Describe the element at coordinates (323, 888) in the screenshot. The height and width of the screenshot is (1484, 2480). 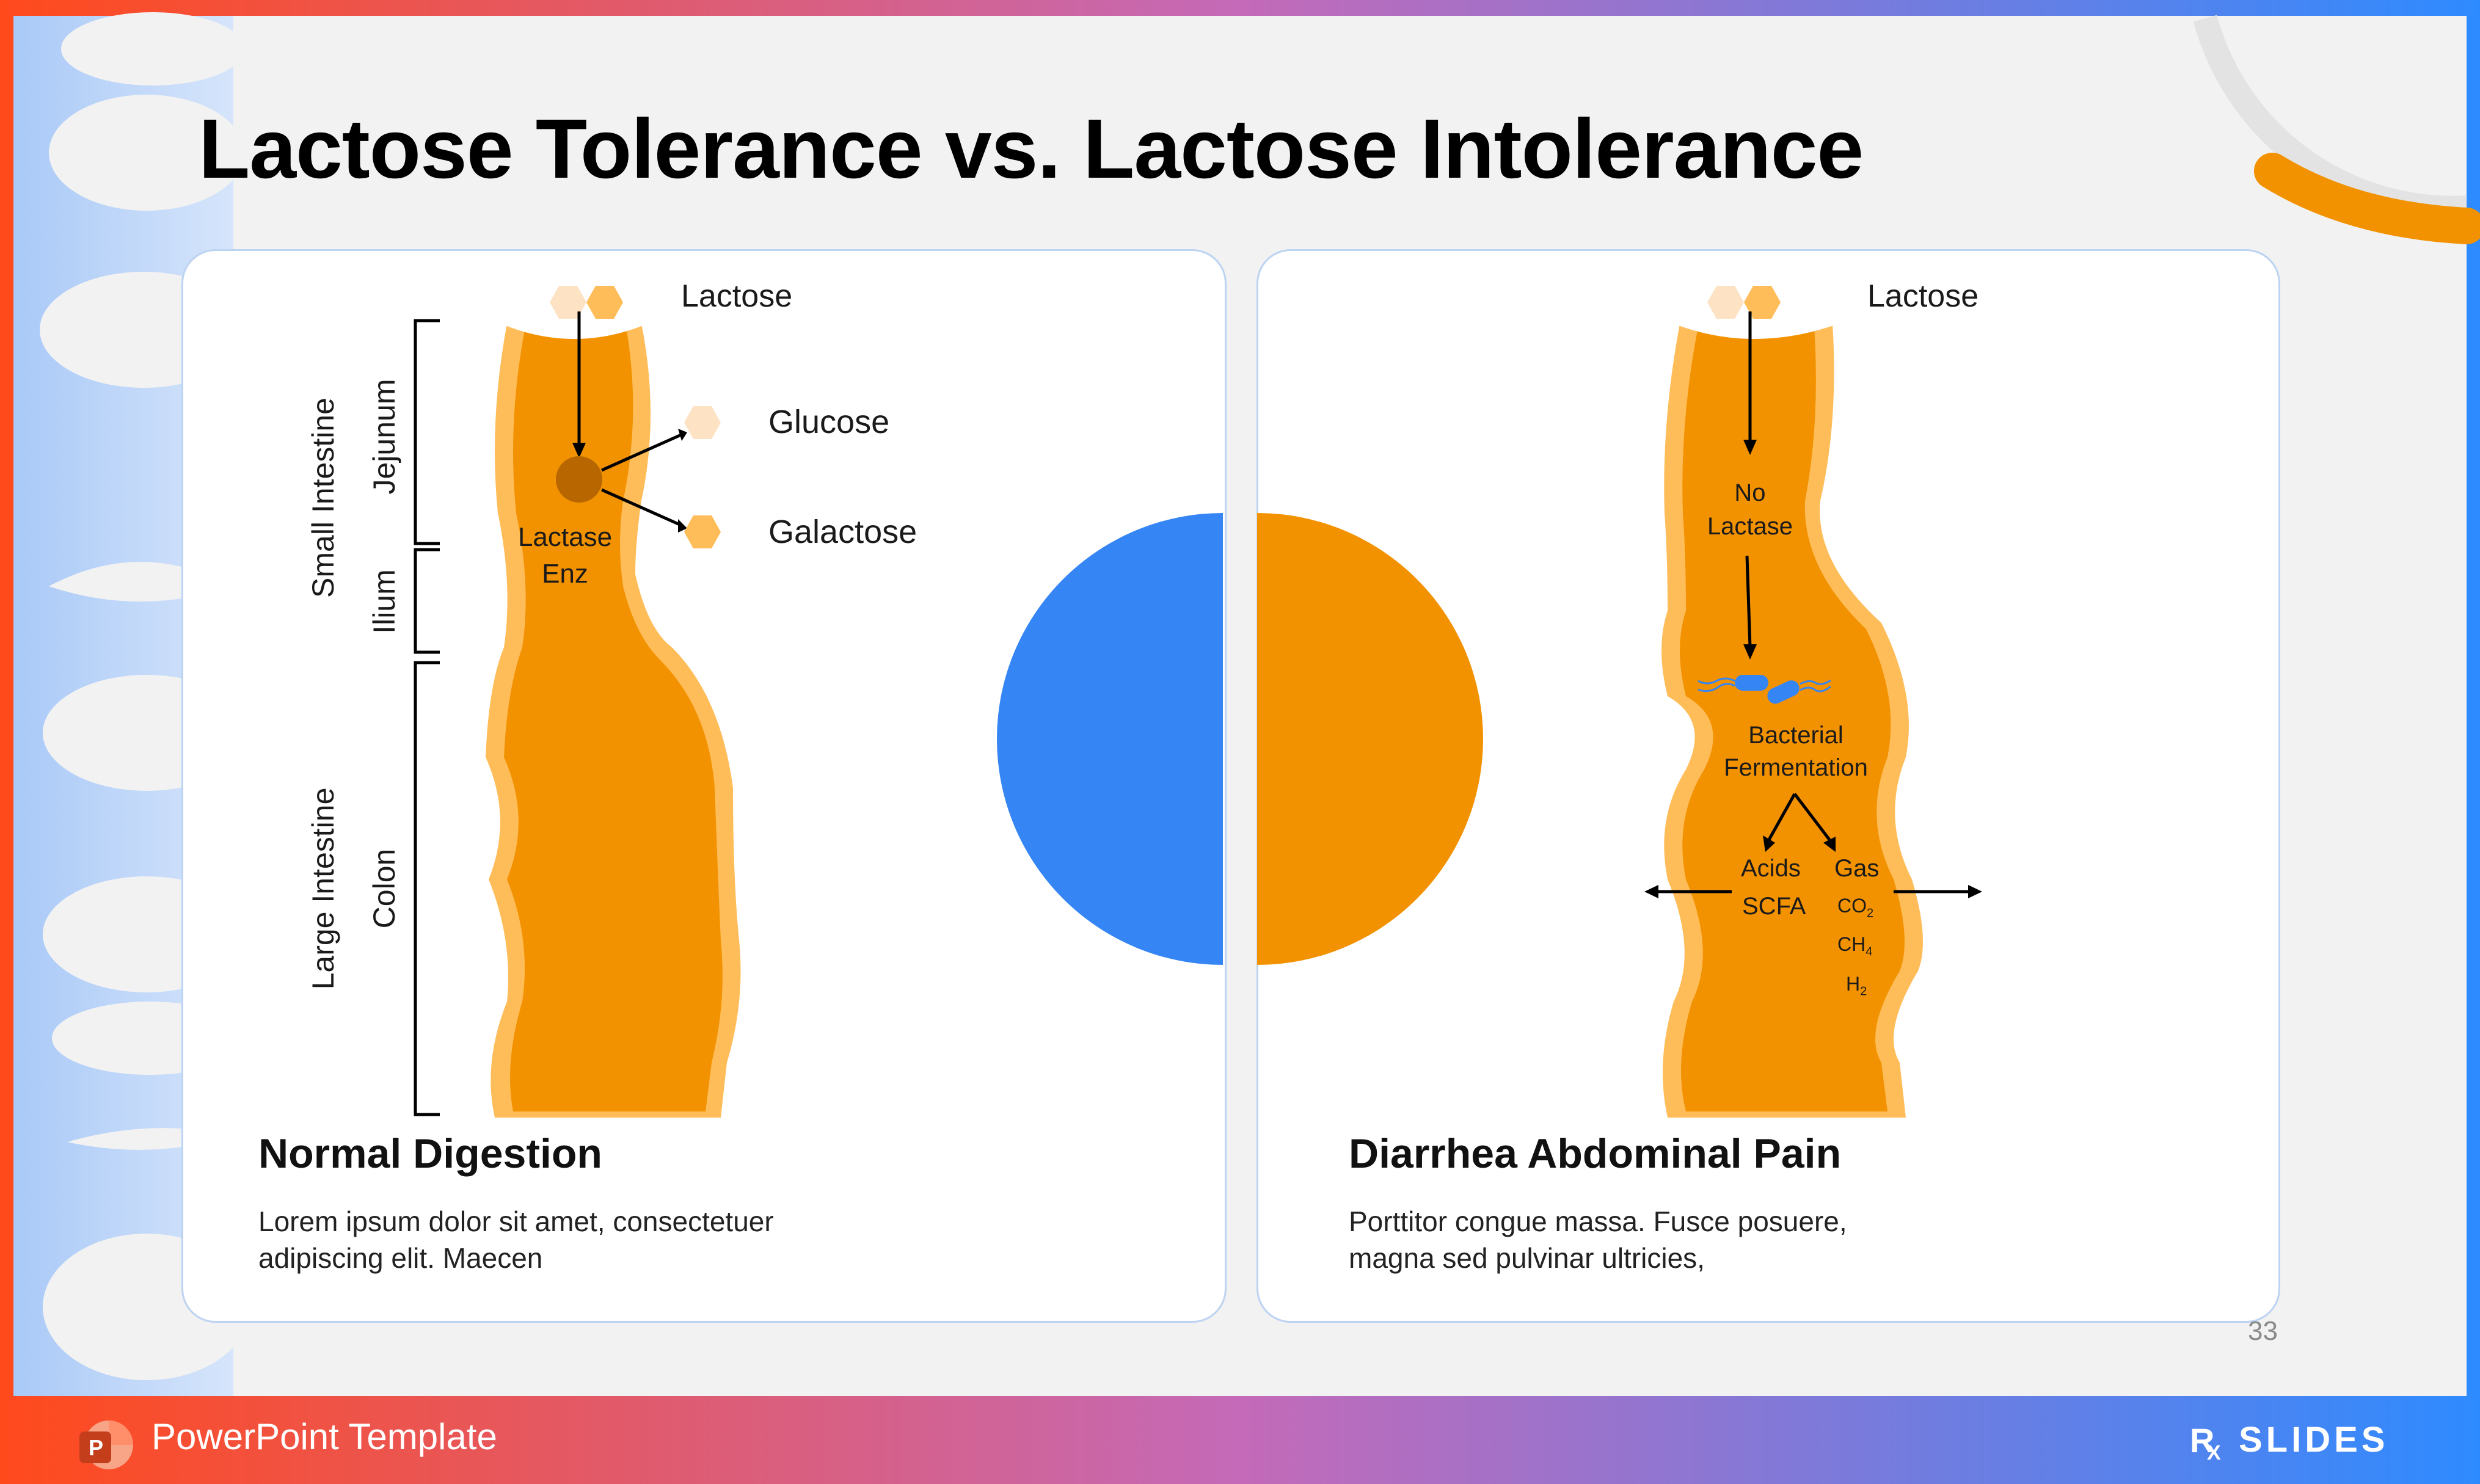
I see `large-intestine-label: Large Intestine` at that location.